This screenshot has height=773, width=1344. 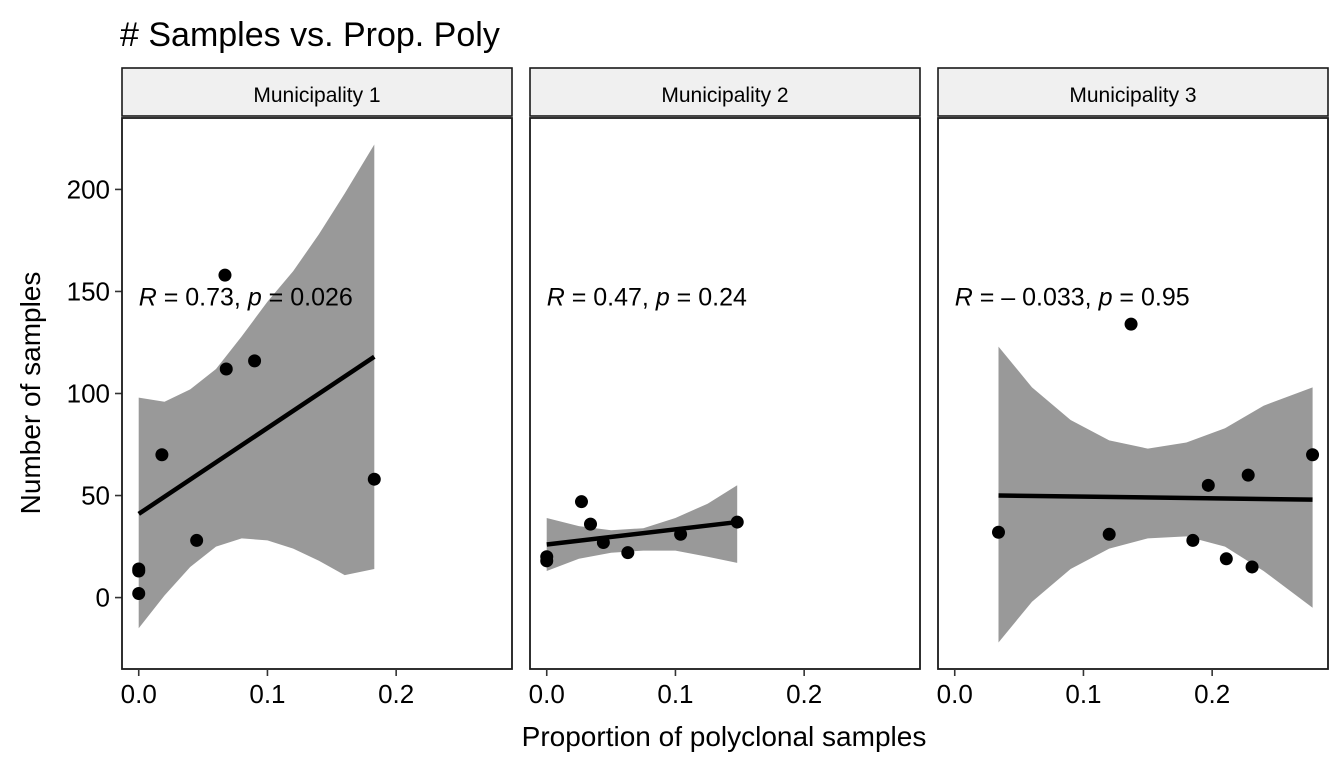 I want to click on y-axis: 0 50 100 150 200, so click(x=94, y=393).